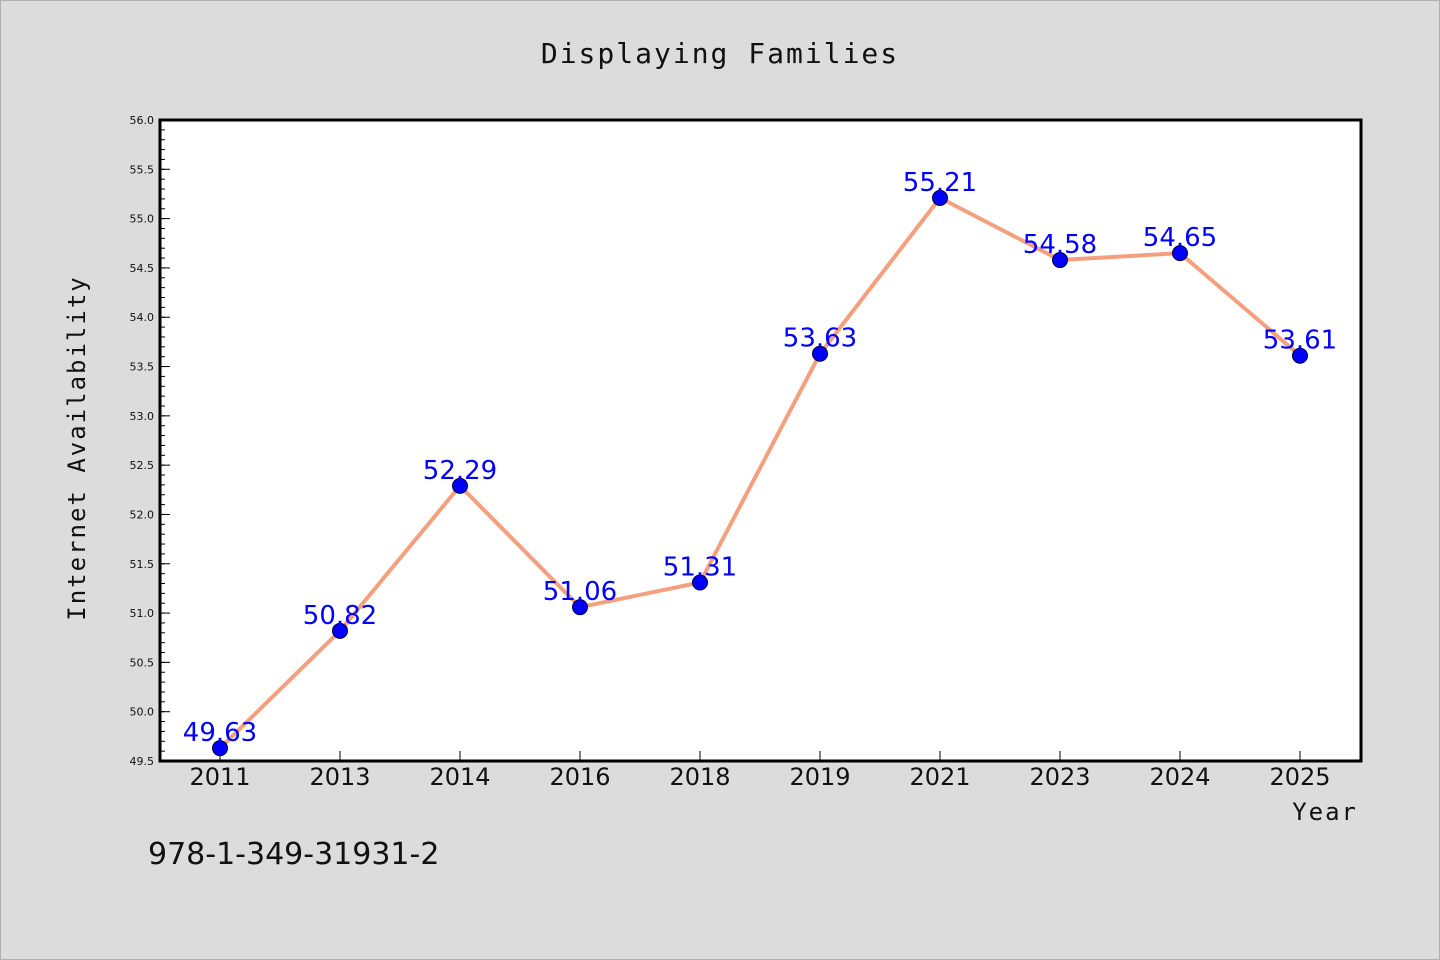 This screenshot has height=960, width=1440. Describe the element at coordinates (219, 777) in the screenshot. I see `x-tick-label: 2011` at that location.